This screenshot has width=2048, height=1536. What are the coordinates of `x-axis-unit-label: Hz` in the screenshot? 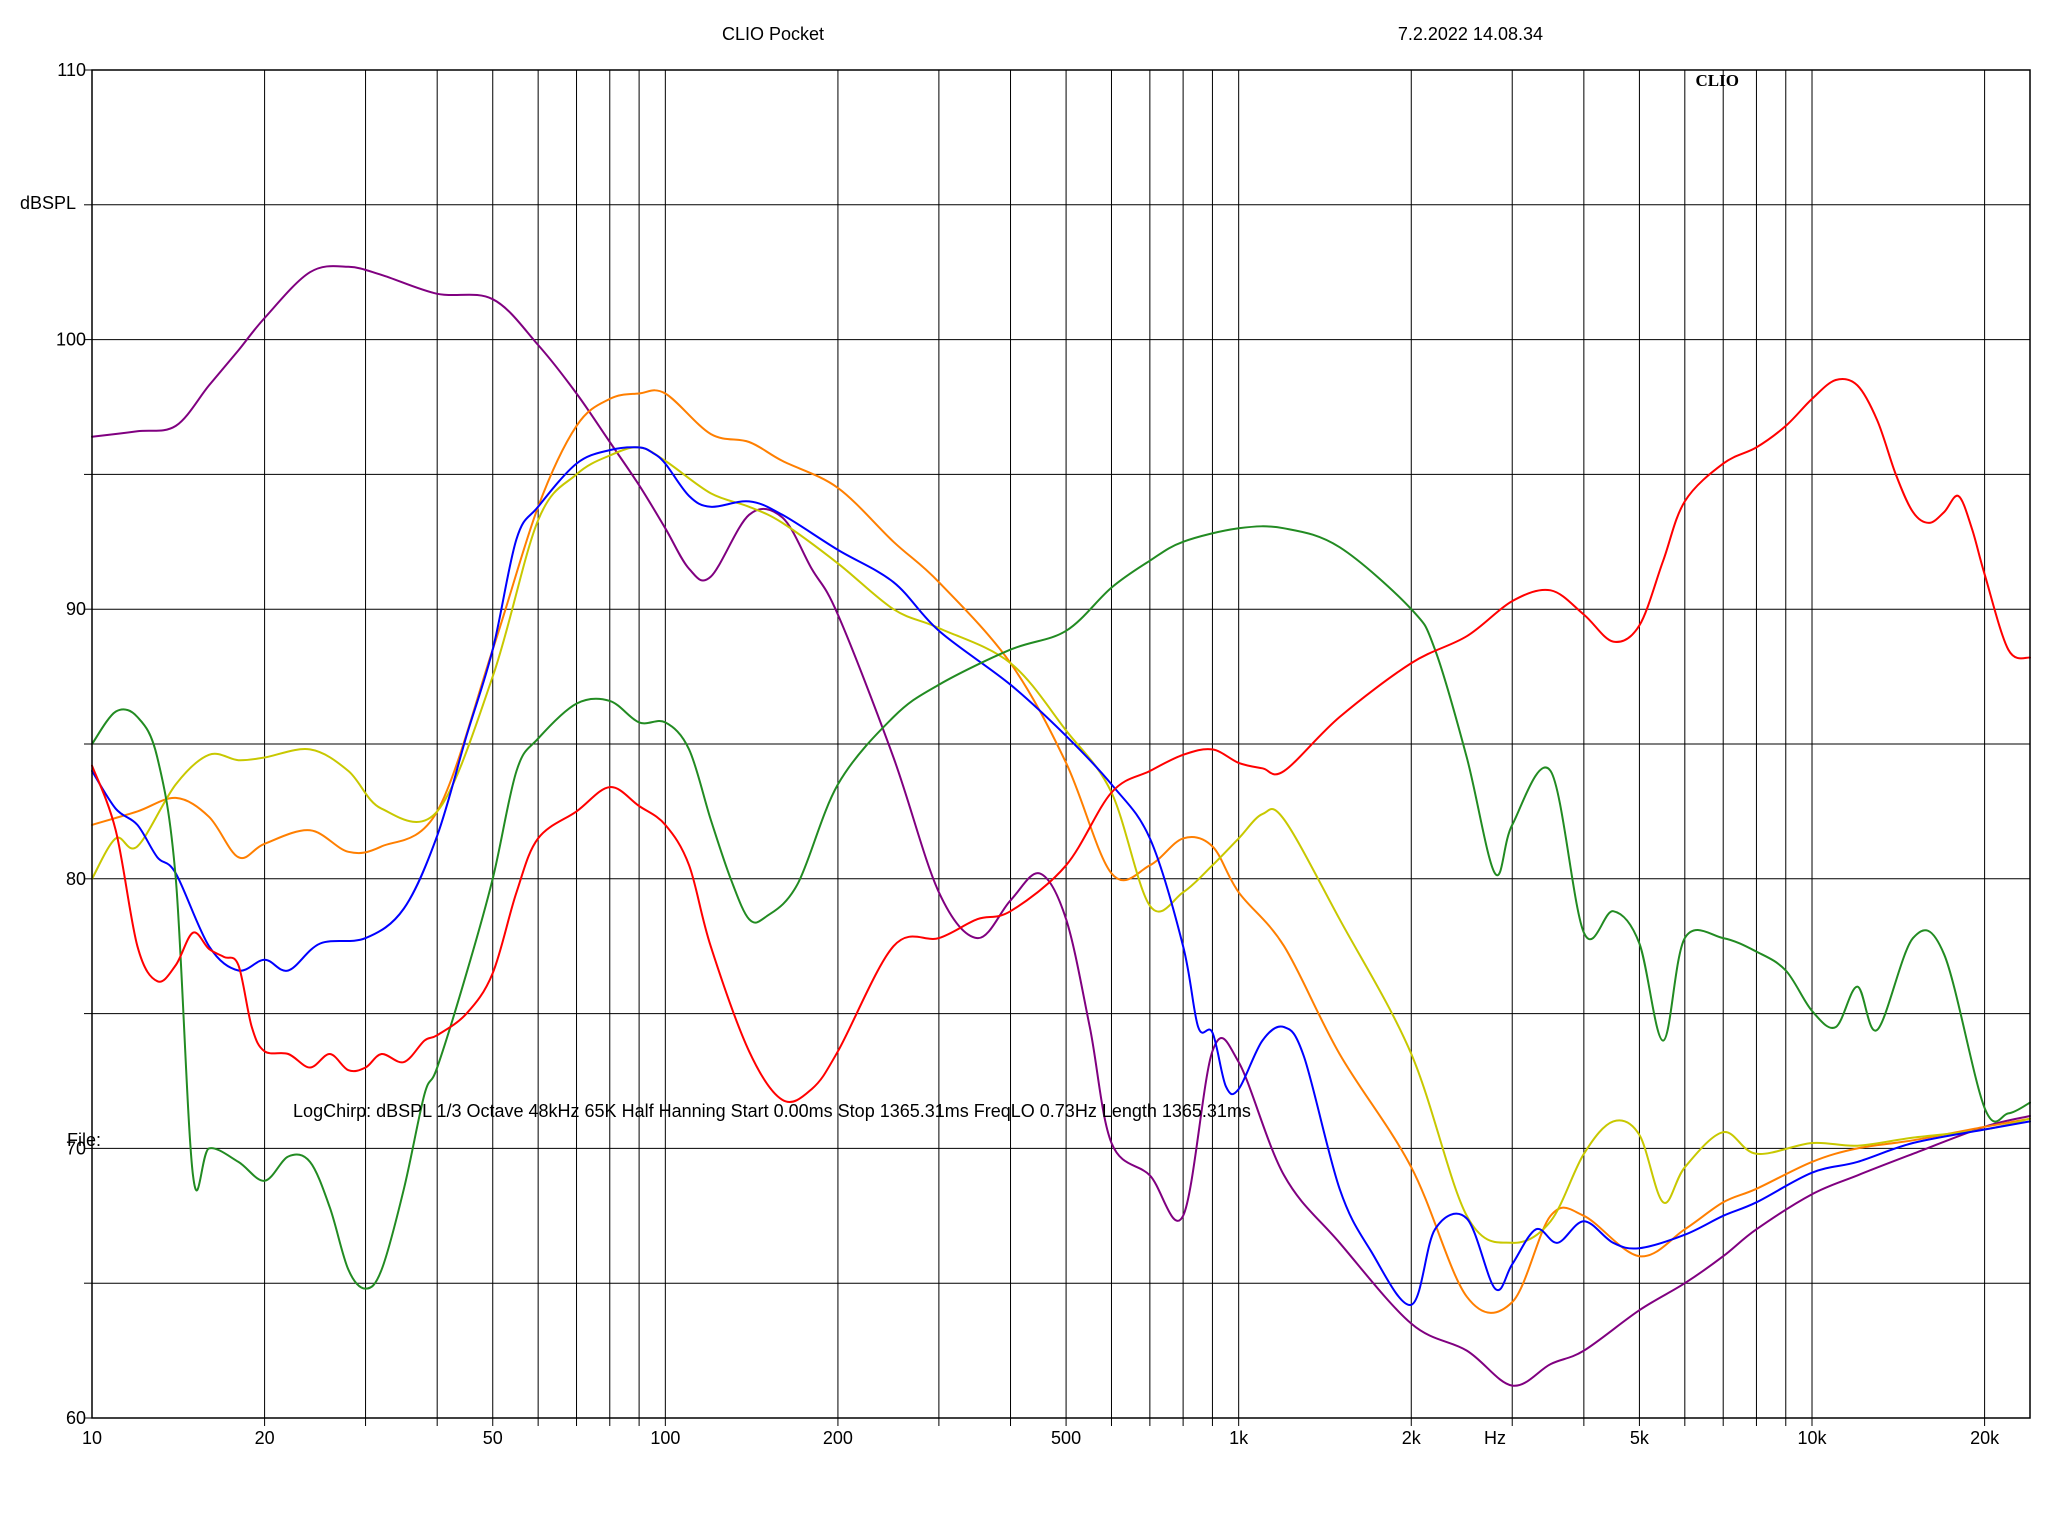 It's located at (1495, 1438).